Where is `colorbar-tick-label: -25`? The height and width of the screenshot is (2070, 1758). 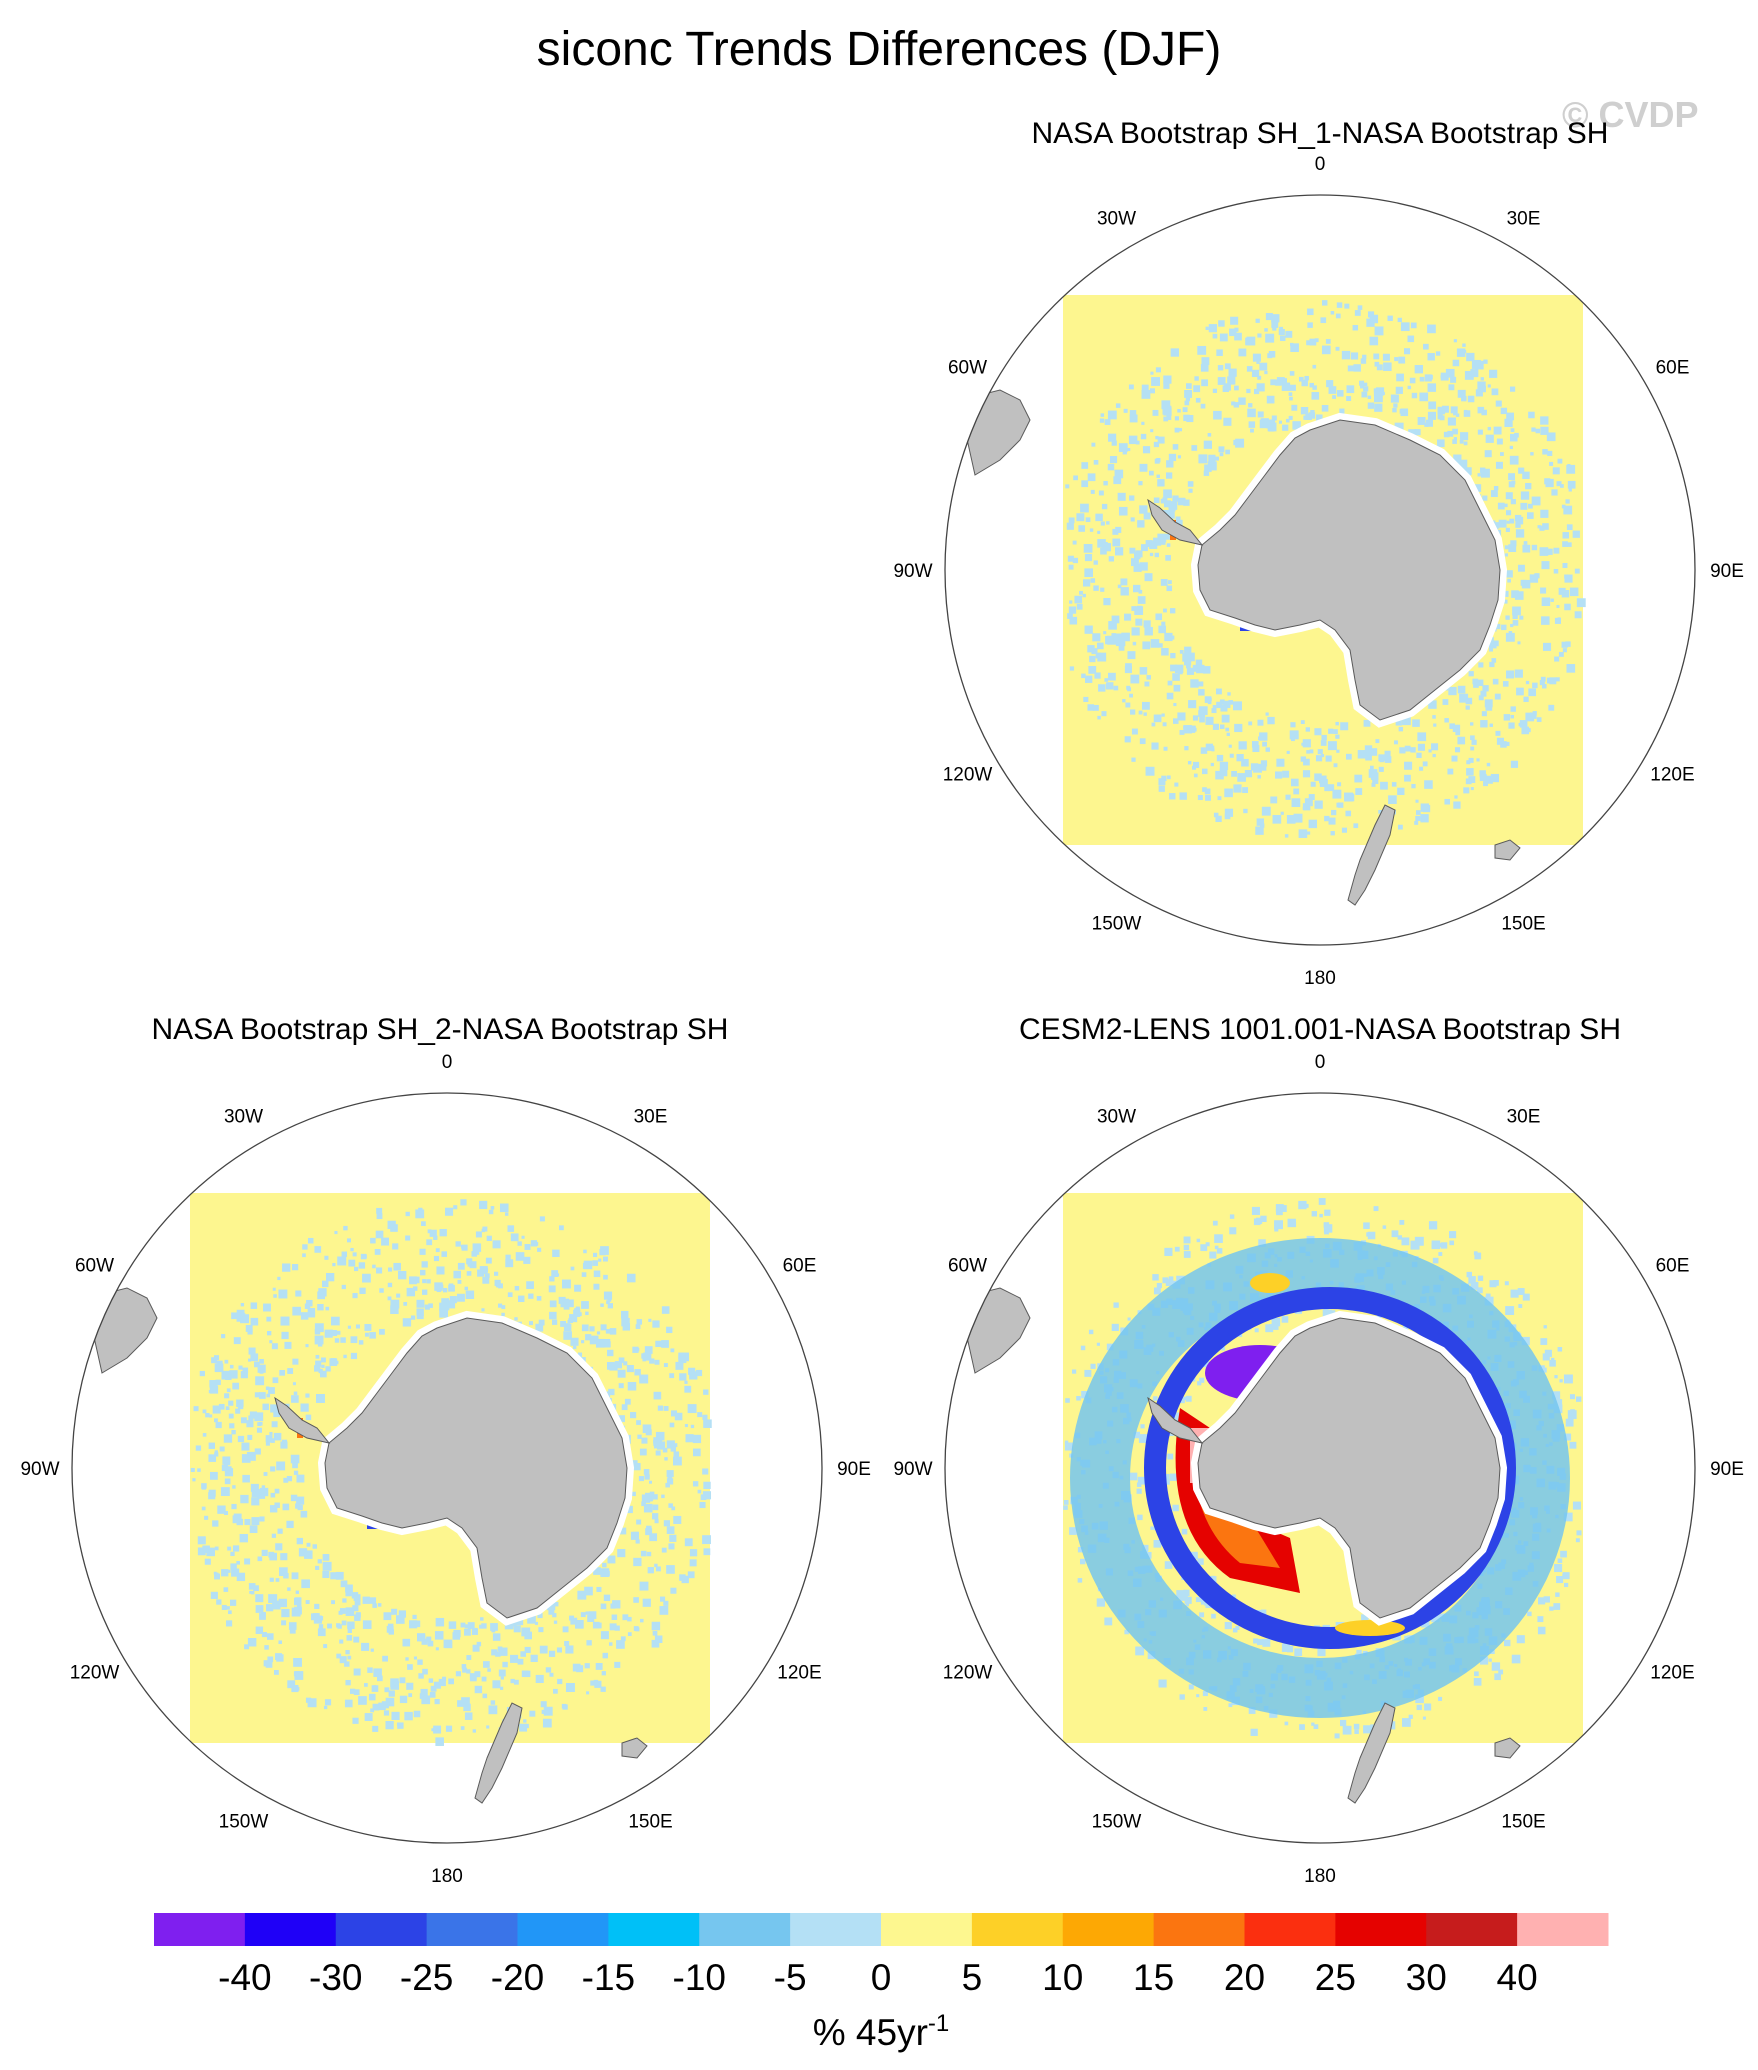 colorbar-tick-label: -25 is located at coordinates (426, 1977).